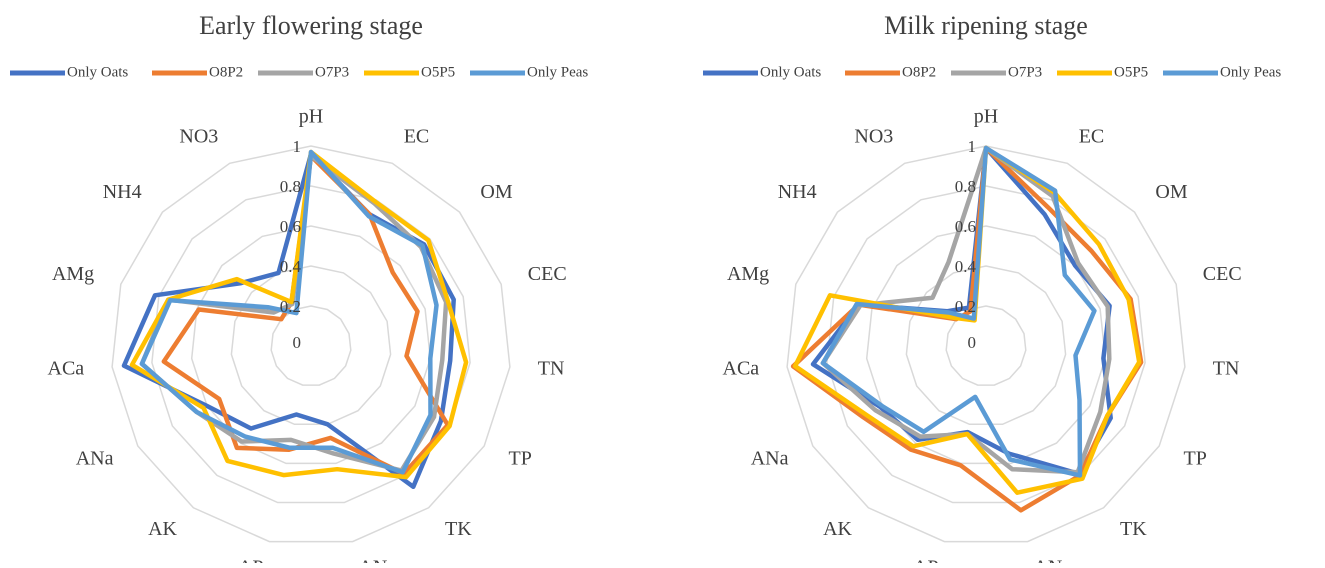 Image resolution: width=1325 pixels, height=568 pixels. I want to click on series-line-o5p5, so click(299, 314).